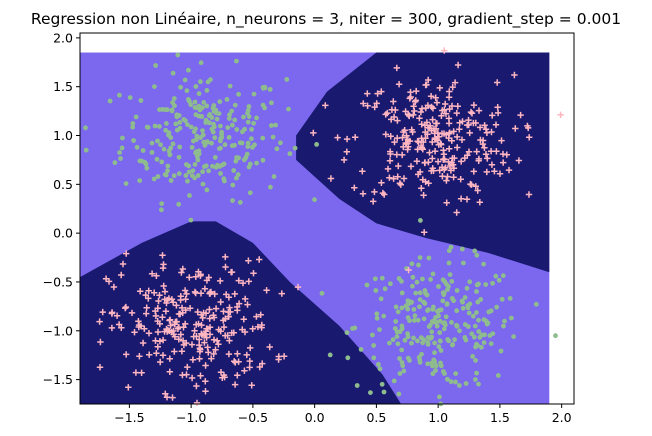  Describe the element at coordinates (63, 184) in the screenshot. I see `y-tick-label: 0.5` at that location.